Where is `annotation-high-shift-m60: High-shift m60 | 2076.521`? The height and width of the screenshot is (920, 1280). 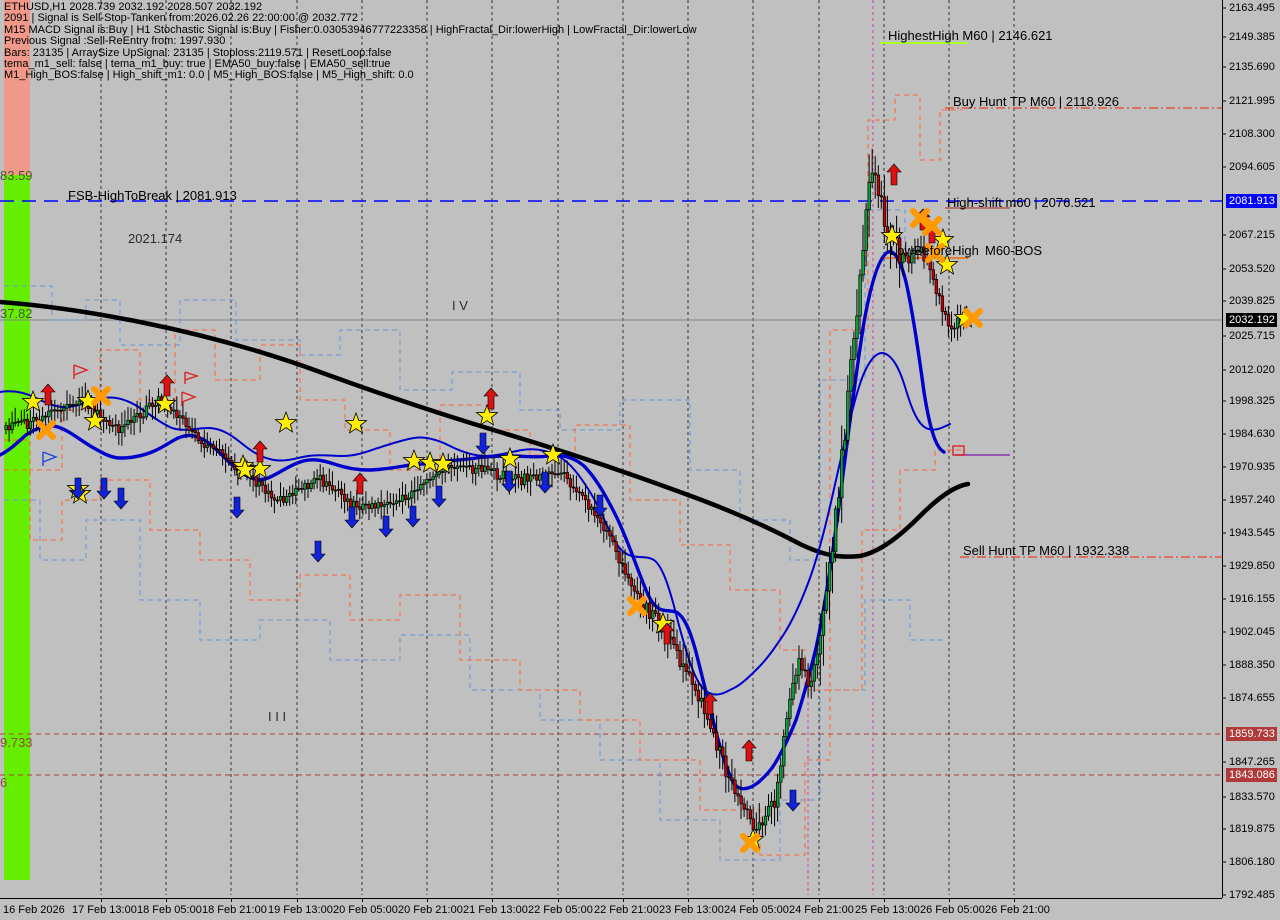 annotation-high-shift-m60: High-shift m60 | 2076.521 is located at coordinates (1021, 202).